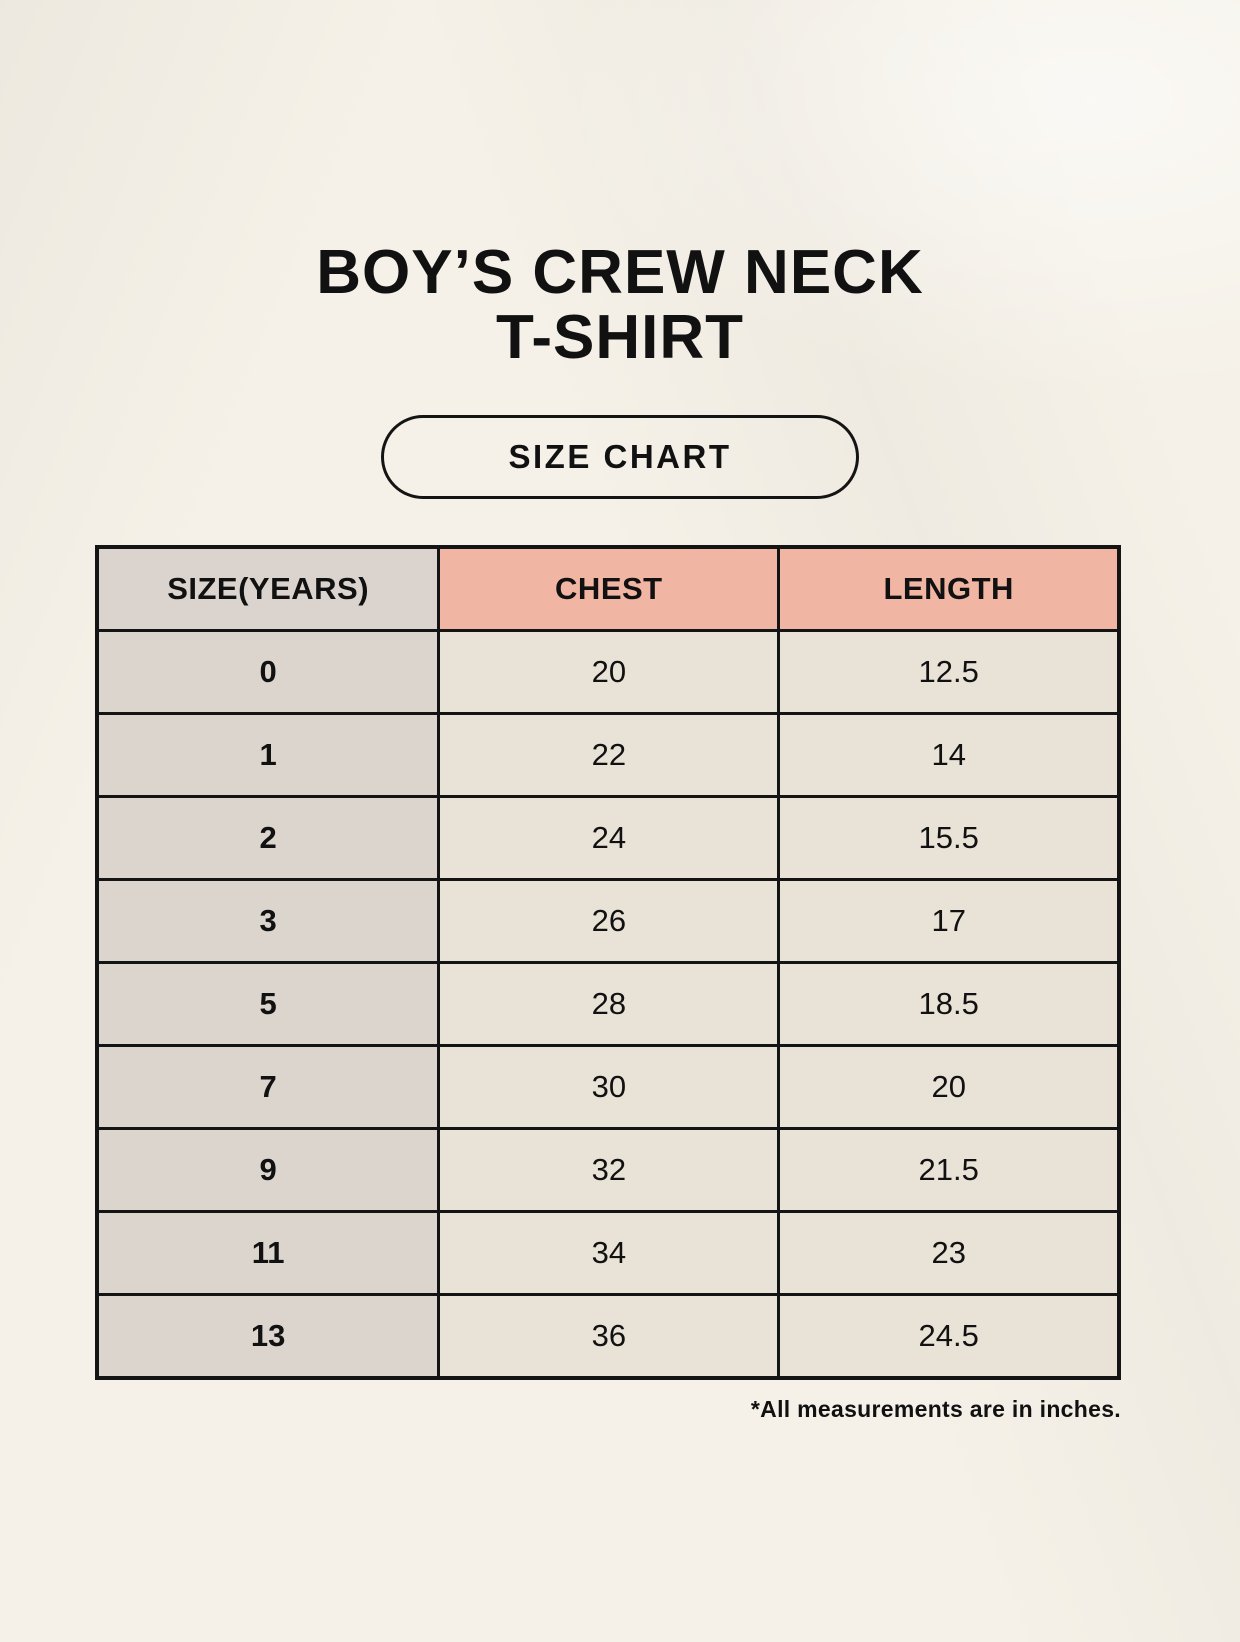 Image resolution: width=1240 pixels, height=1642 pixels. I want to click on column-header-length: LENGTH, so click(949, 588).